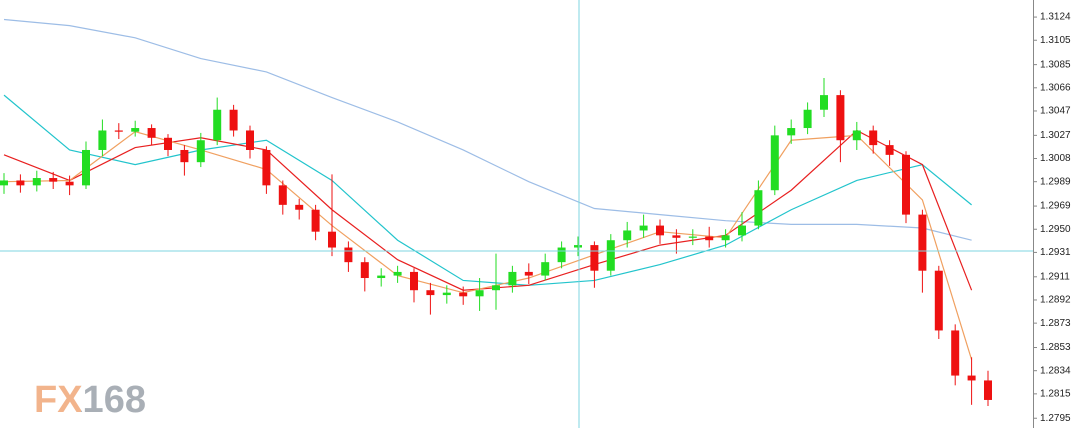 This screenshot has height=428, width=1088. What do you see at coordinates (1055, 300) in the screenshot?
I see `y-tick-label: 1.2892` at bounding box center [1055, 300].